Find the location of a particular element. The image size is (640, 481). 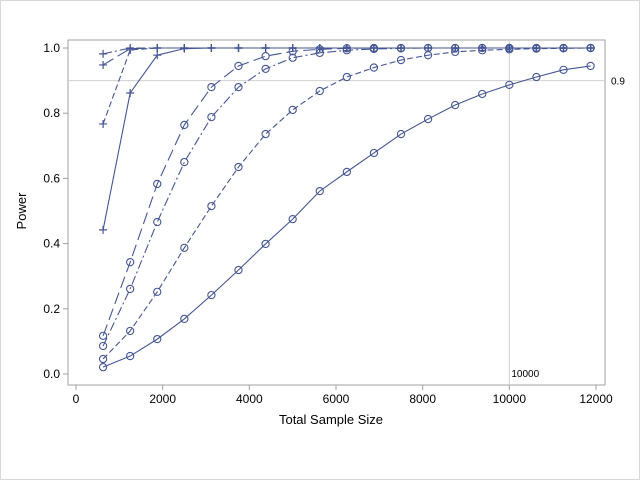

y-tick-label: 0.8 is located at coordinates (51, 113).